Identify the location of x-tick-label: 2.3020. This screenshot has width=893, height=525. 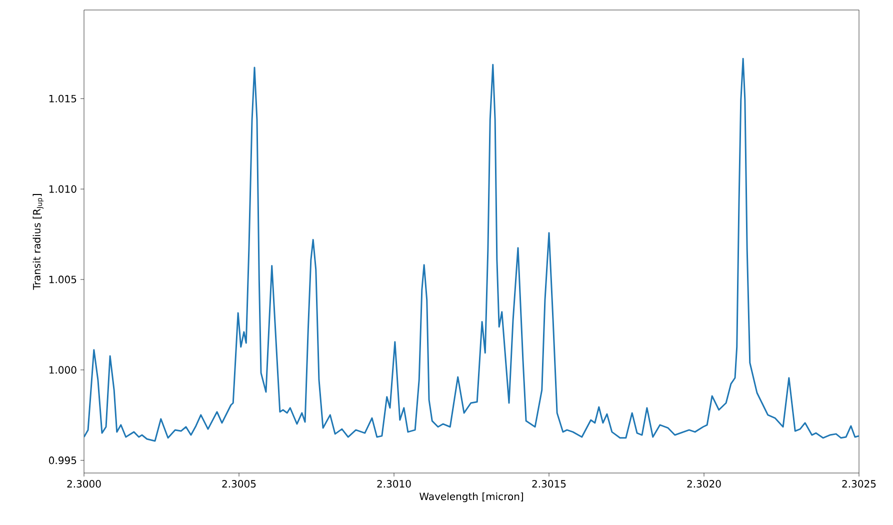
(704, 484).